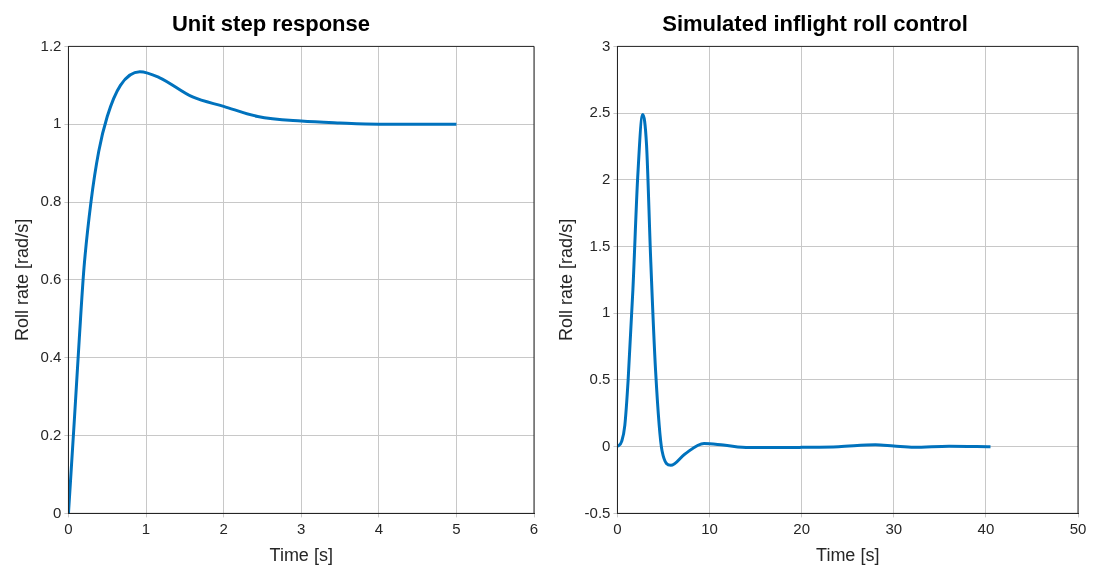 The height and width of the screenshot is (579, 1105). Describe the element at coordinates (456, 528) in the screenshot. I see `x-tick-label: 5` at that location.